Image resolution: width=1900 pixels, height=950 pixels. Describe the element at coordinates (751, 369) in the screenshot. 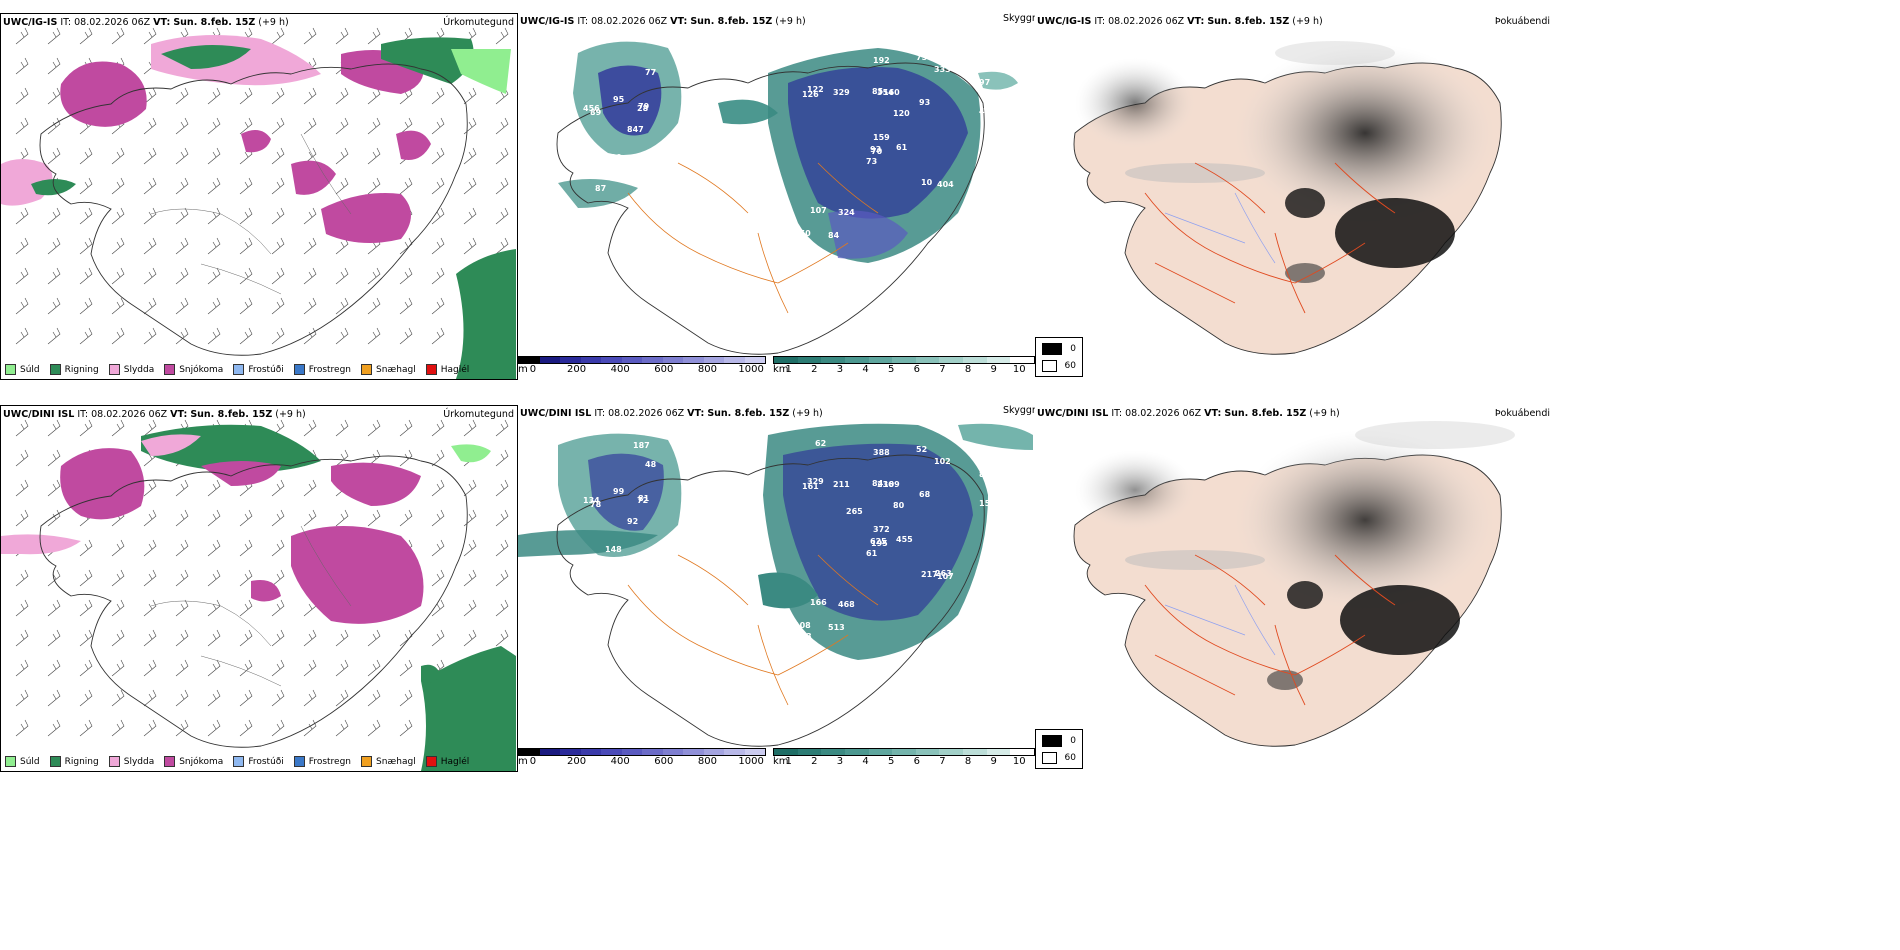

I see `colorbar-tick: 1000` at that location.